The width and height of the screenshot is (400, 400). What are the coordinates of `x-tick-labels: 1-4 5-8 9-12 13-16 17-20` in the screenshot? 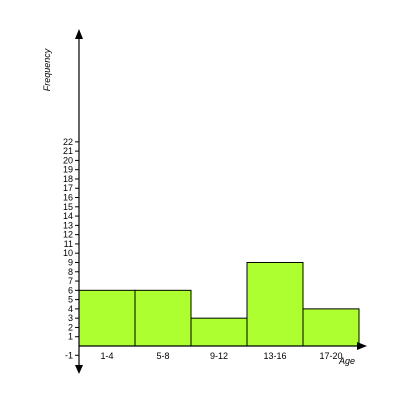 It's located at (221, 356).